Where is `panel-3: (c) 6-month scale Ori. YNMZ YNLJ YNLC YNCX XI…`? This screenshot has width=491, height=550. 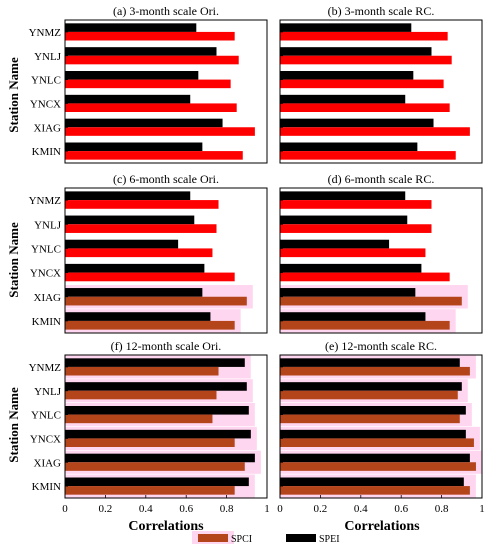
panel-3: (c) 6-month scale Ori. YNMZ YNLJ YNLC YNCX XI… is located at coordinates (148, 253).